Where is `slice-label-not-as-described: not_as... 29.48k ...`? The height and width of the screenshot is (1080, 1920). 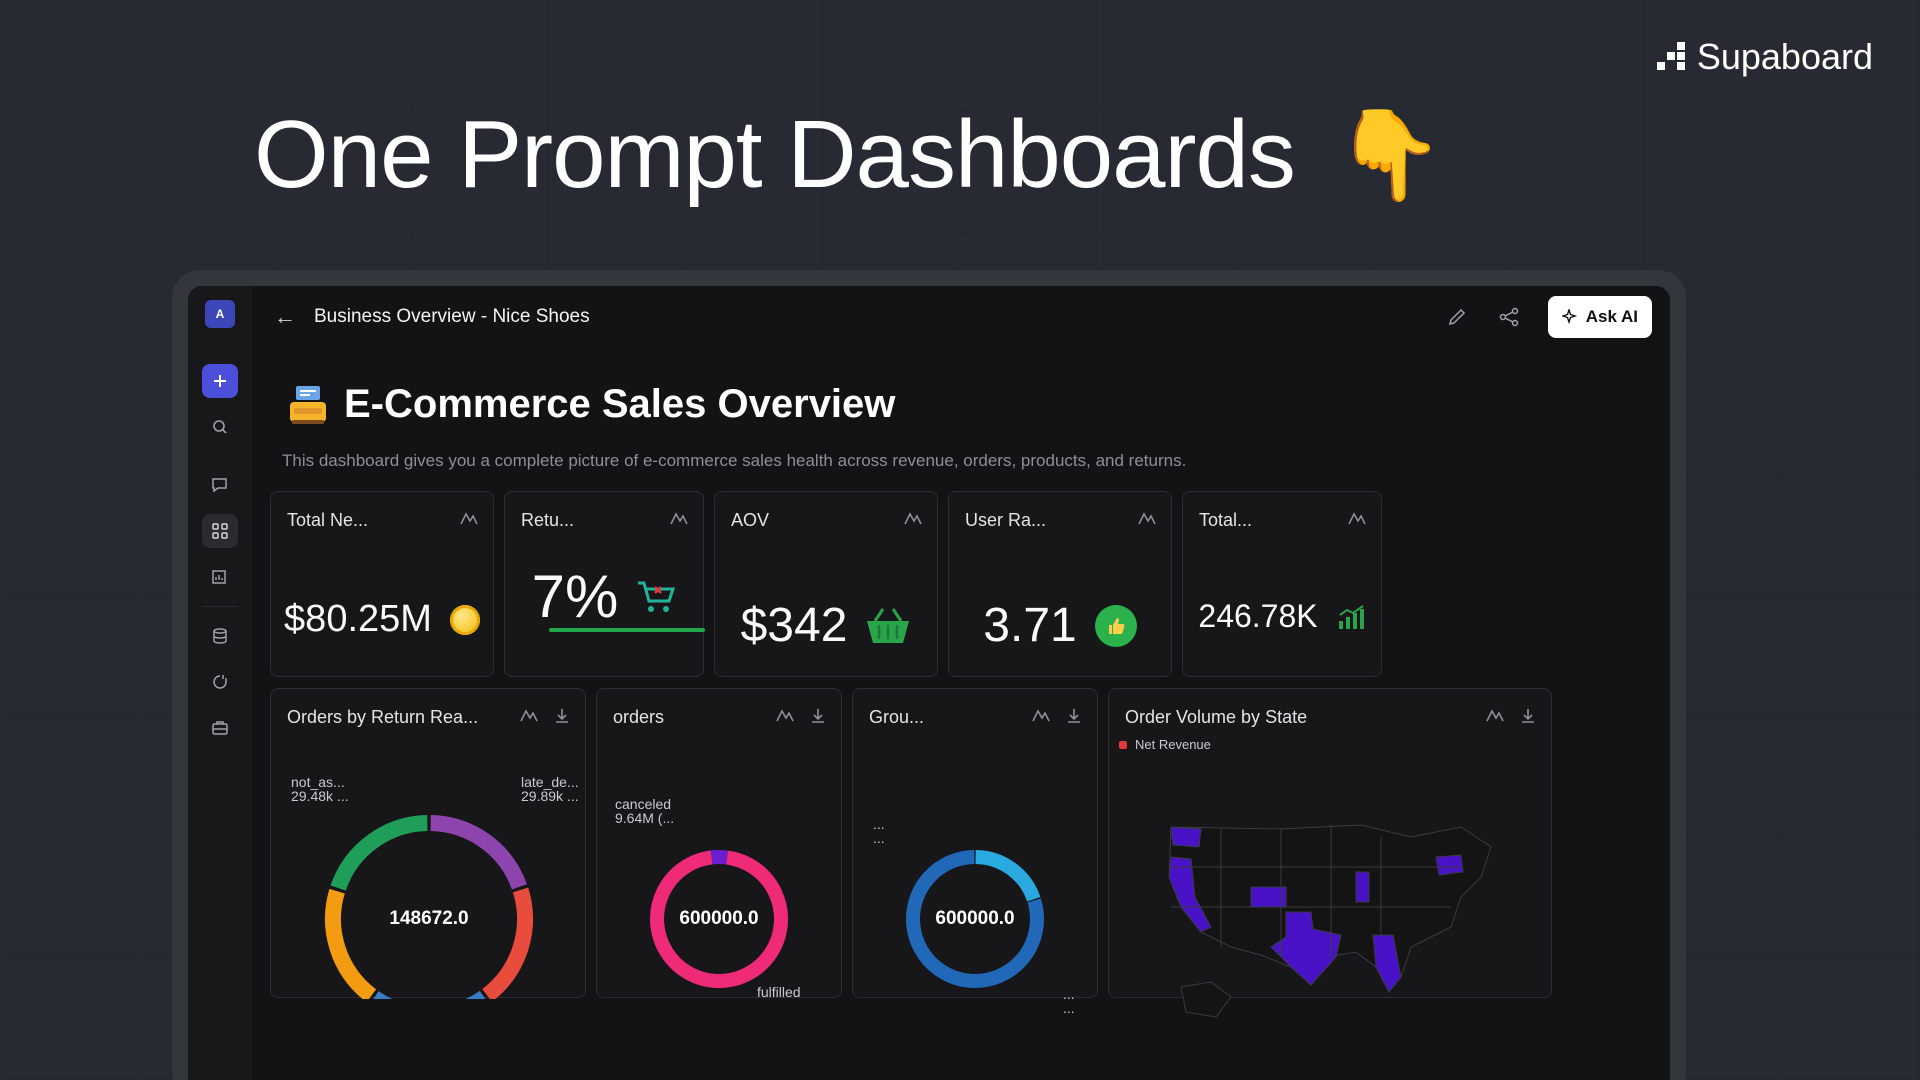
slice-label-not-as-described: not_as... 29.48k ... is located at coordinates (320, 789).